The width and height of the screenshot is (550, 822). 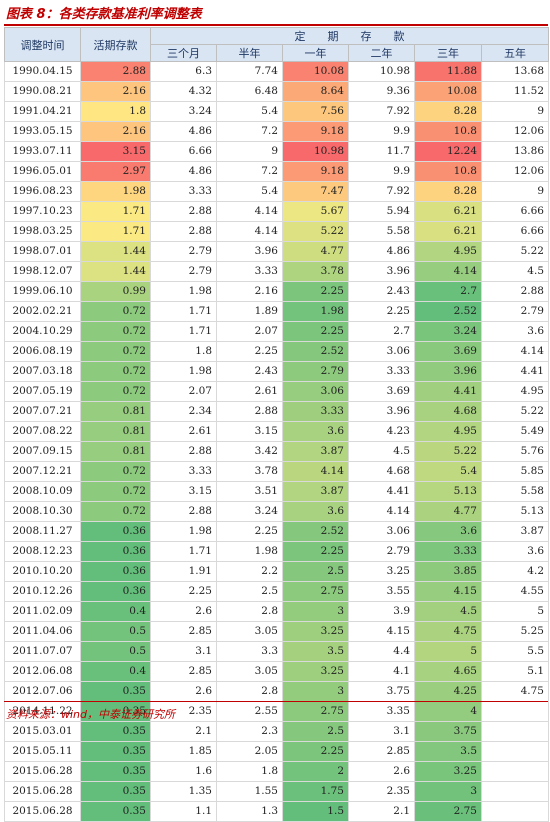 What do you see at coordinates (42, 611) in the screenshot?
I see `row-date: 2011.02.09` at bounding box center [42, 611].